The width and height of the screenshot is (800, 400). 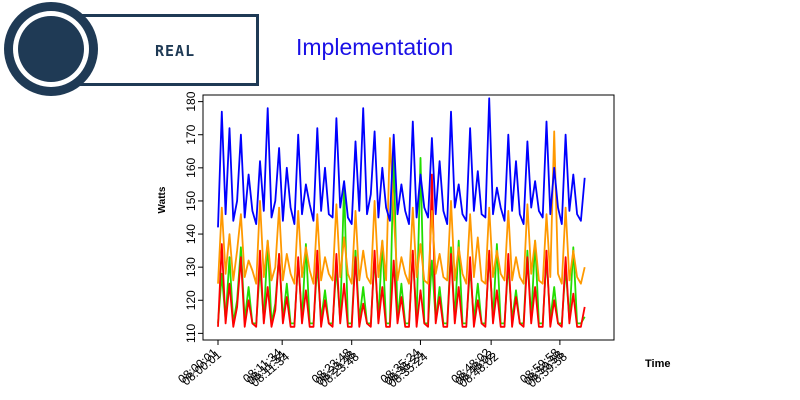 What do you see at coordinates (175, 51) in the screenshot?
I see `logo-text: REAL` at bounding box center [175, 51].